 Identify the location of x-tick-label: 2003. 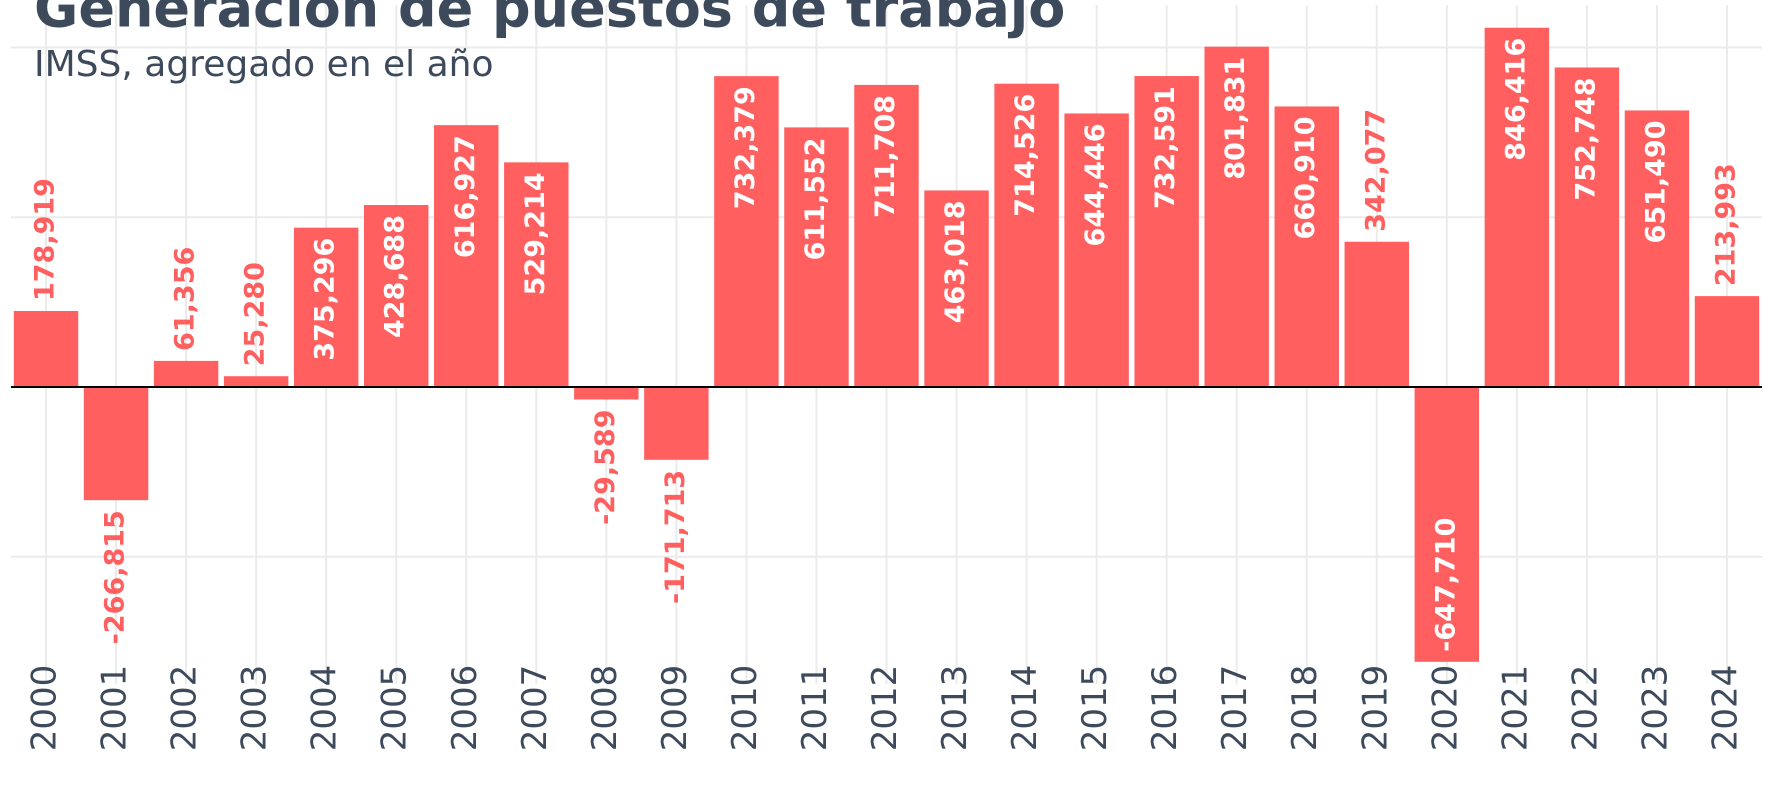
(255, 708).